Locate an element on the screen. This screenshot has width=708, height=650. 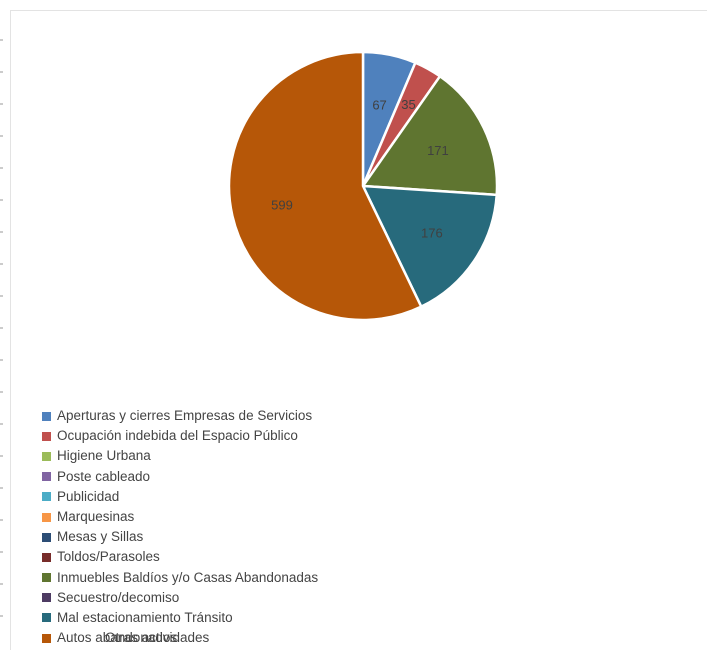
legend-item: Marquesinas is located at coordinates (180, 517).